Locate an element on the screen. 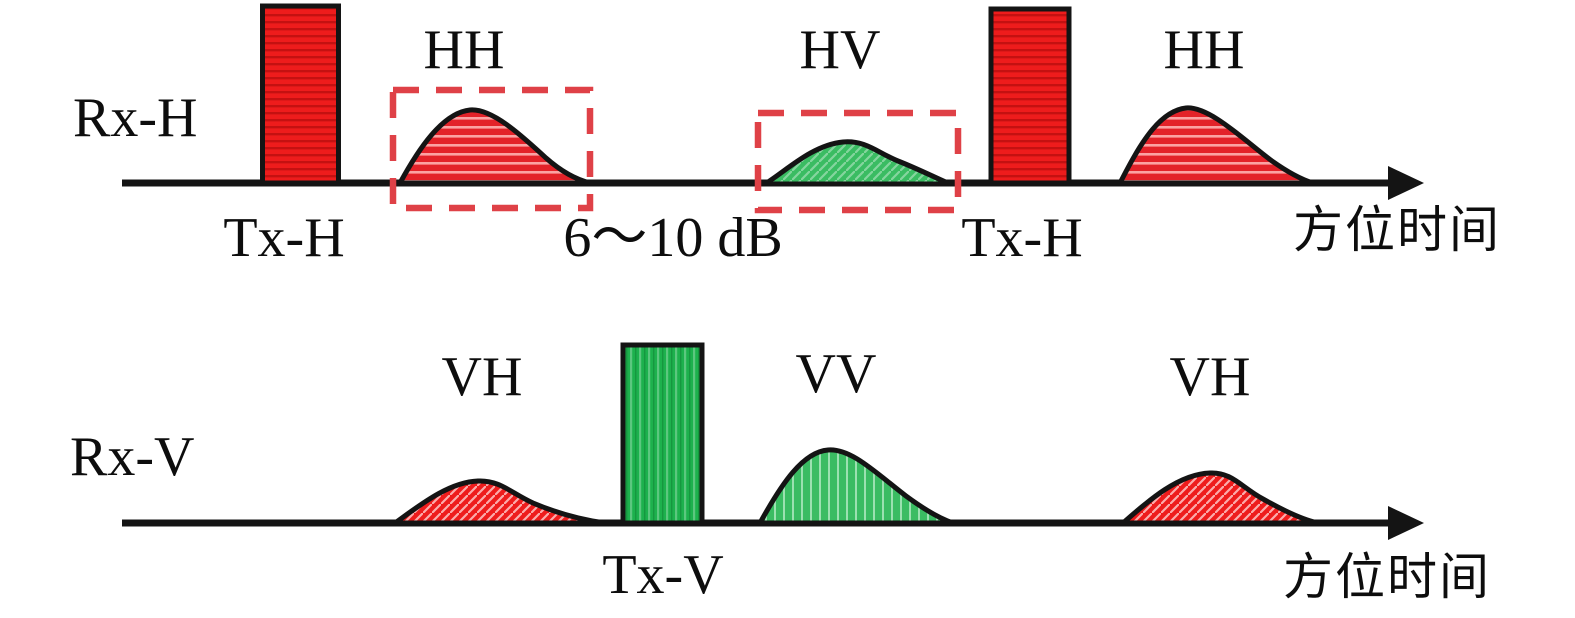 This screenshot has width=1575, height=618. pulse-tx-v is located at coordinates (662, 434).